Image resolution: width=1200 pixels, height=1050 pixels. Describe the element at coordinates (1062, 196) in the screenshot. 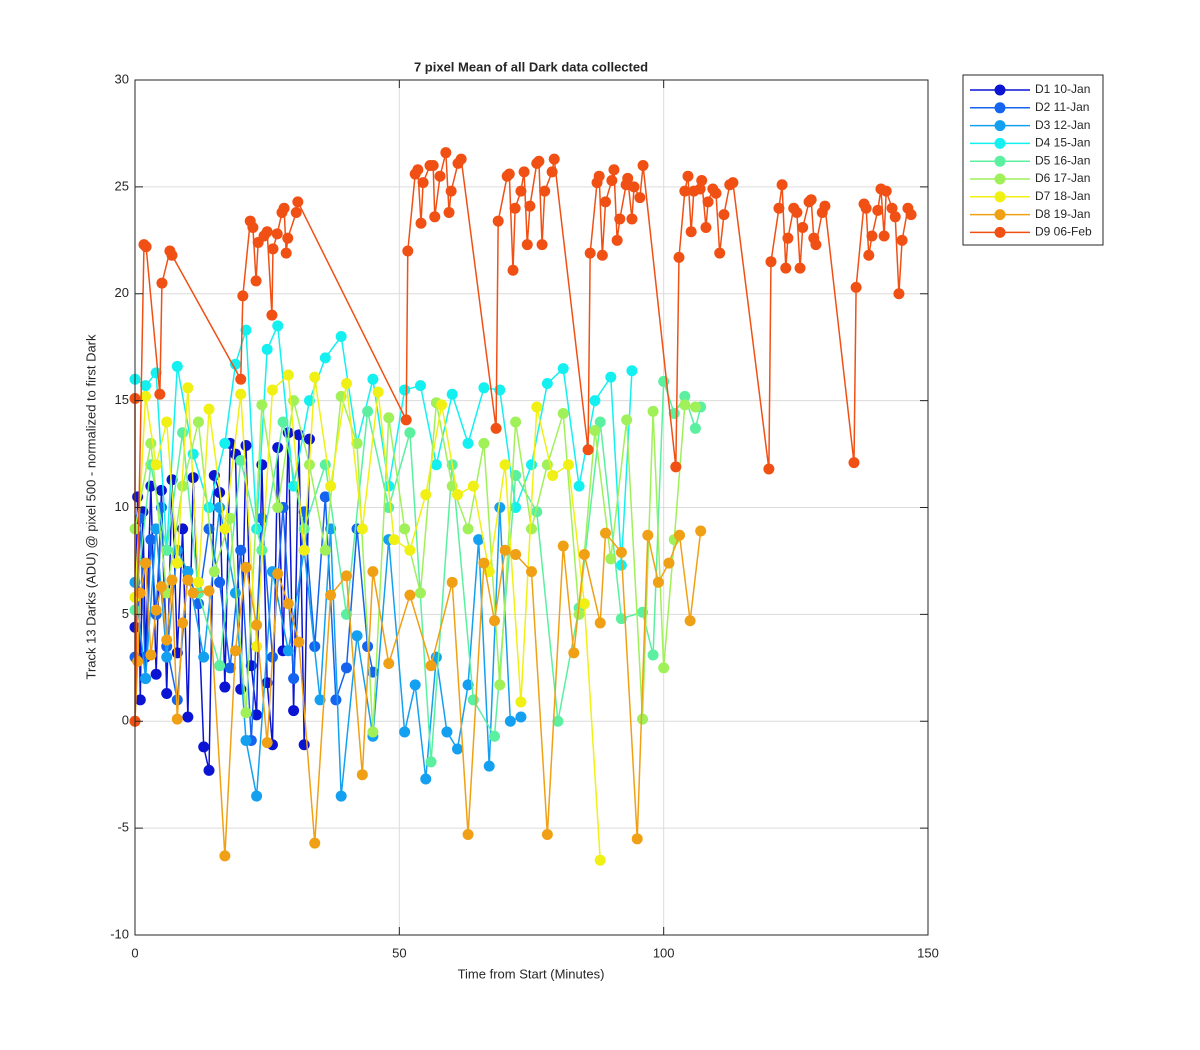

I see `legend-label: D7 18-Jan` at that location.